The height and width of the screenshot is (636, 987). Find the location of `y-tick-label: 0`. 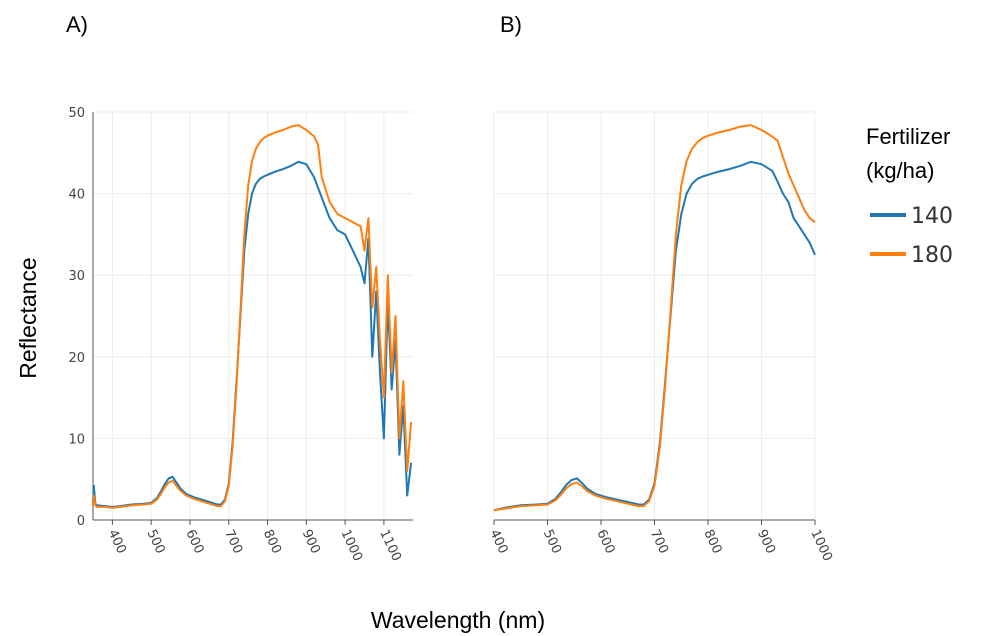

y-tick-label: 0 is located at coordinates (81, 521).